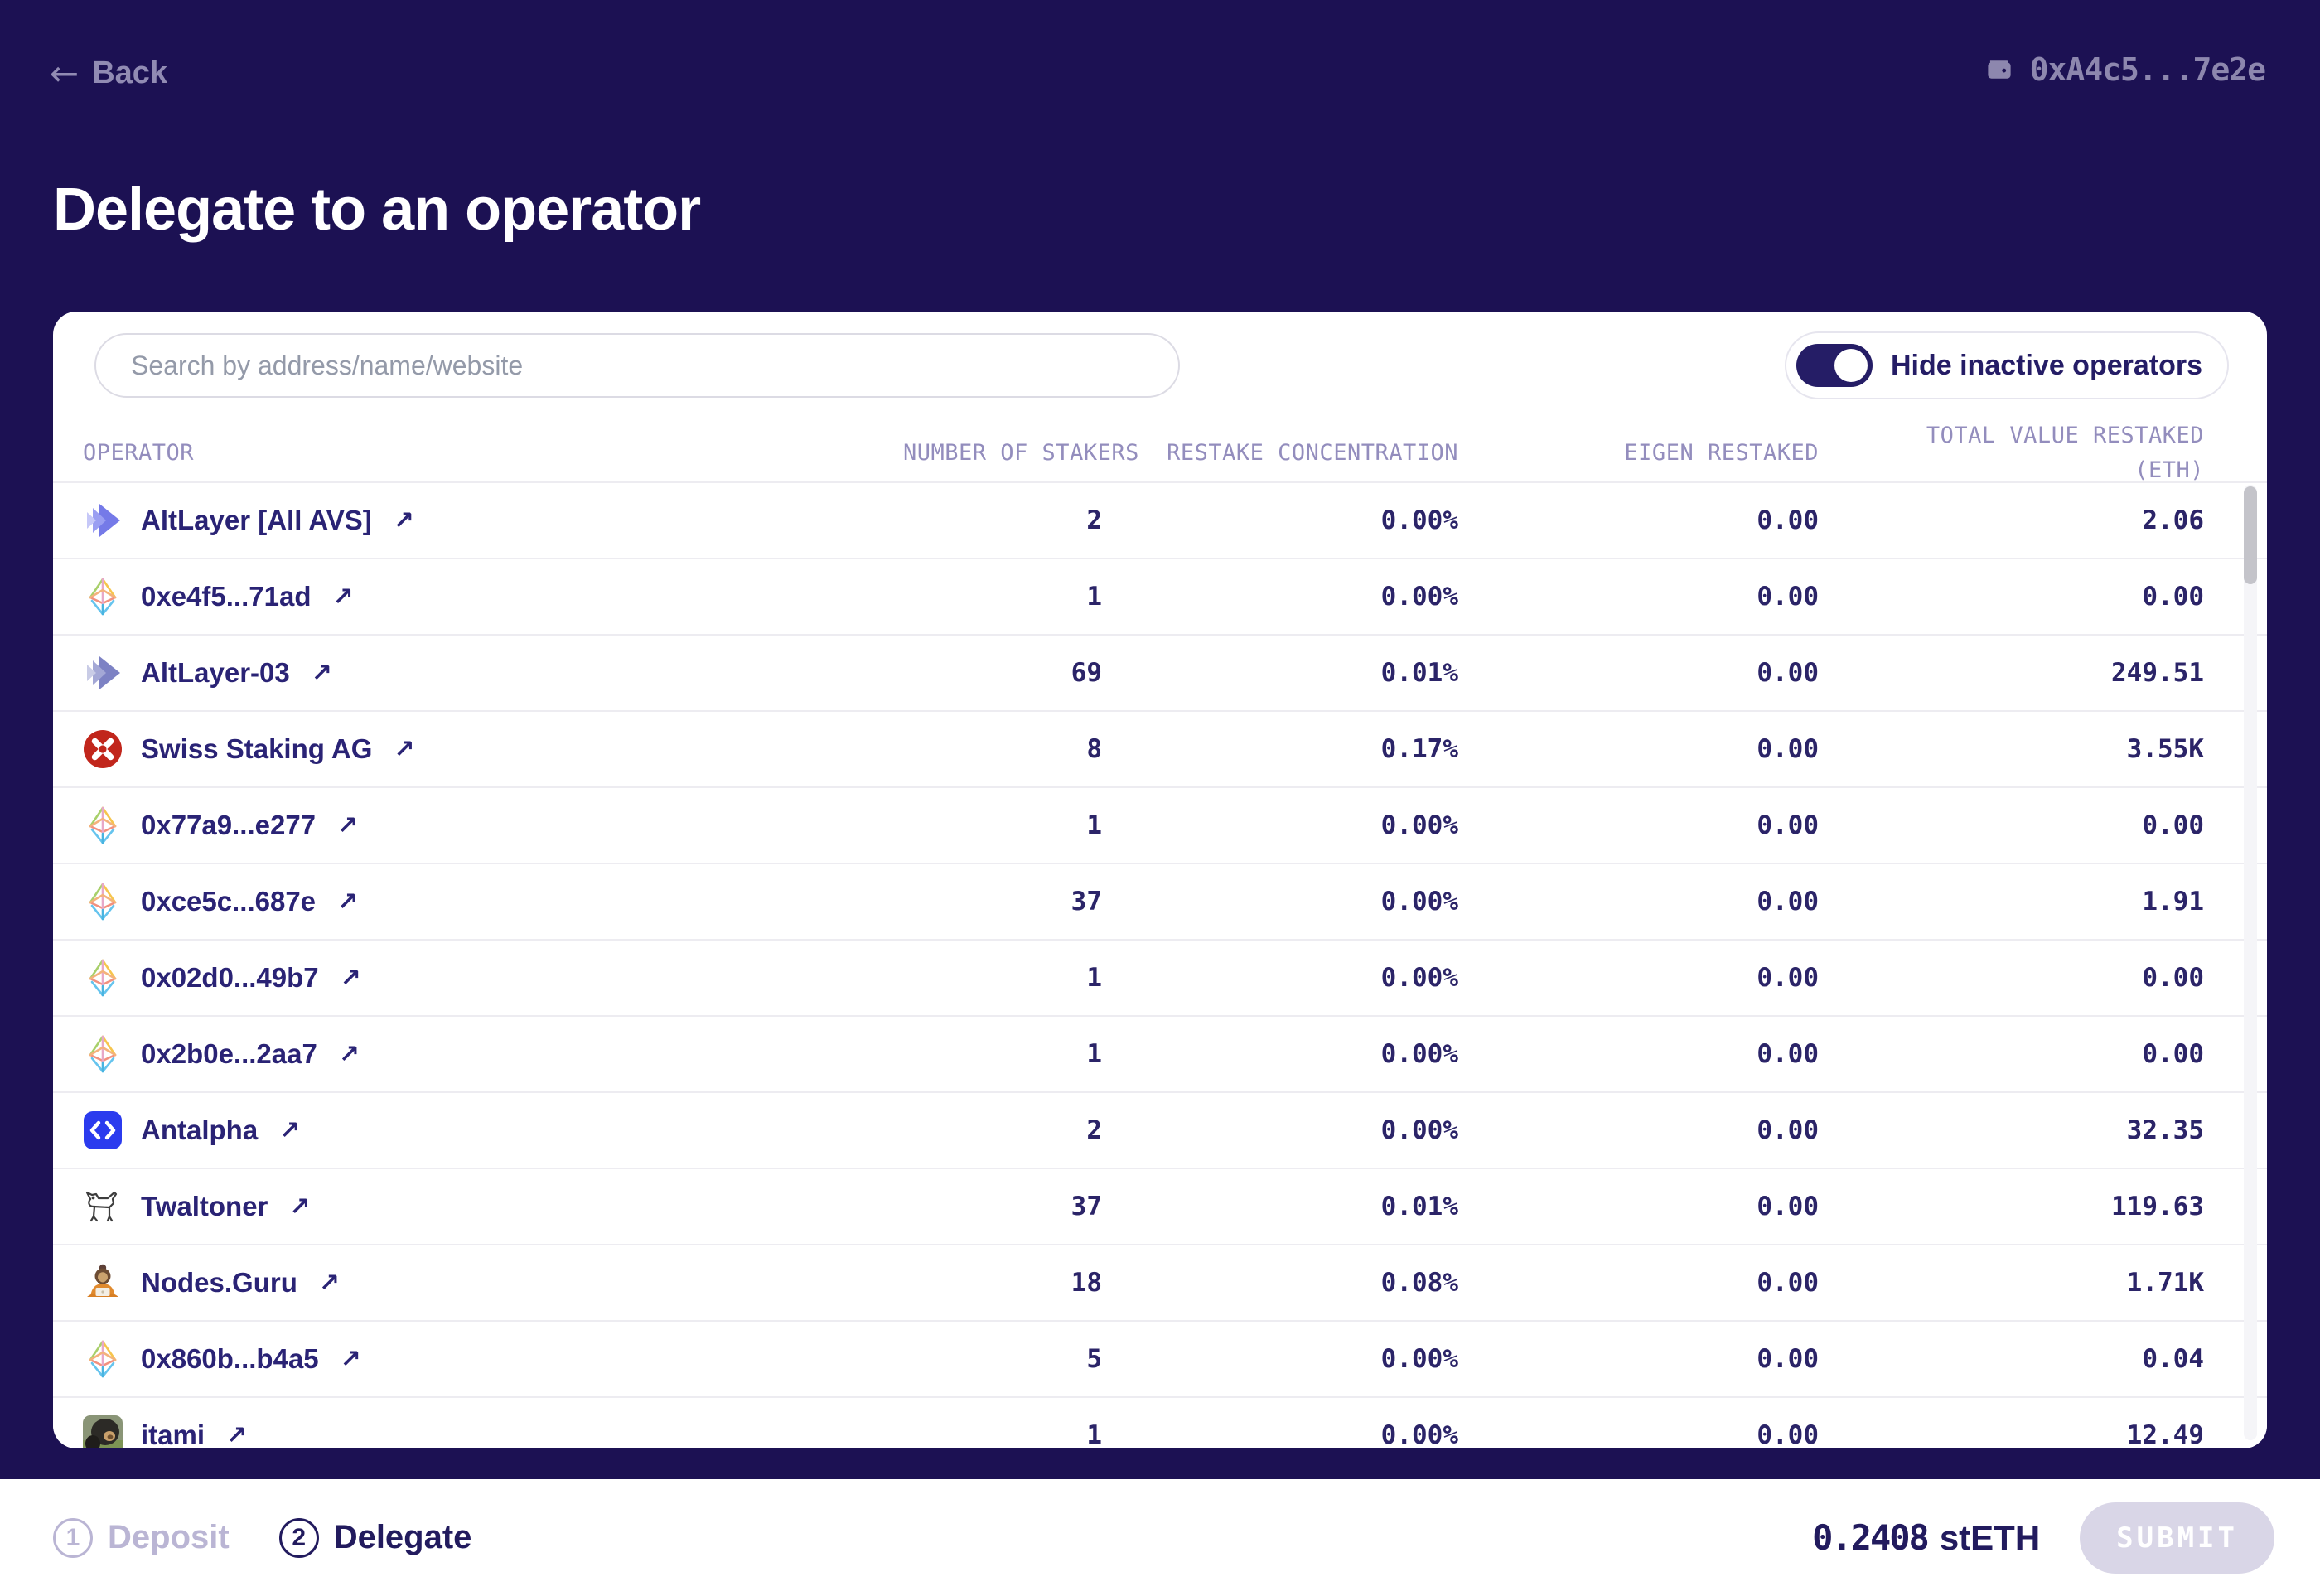  I want to click on operator-row: 0x02d0...49b7 ↗ 1 0.00% 0.00 0.00, so click(1160, 979).